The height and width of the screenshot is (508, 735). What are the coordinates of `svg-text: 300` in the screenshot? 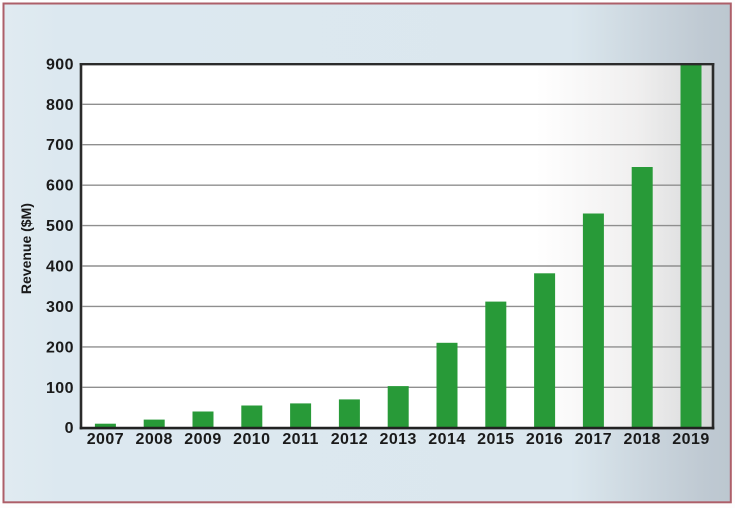 It's located at (60, 307).